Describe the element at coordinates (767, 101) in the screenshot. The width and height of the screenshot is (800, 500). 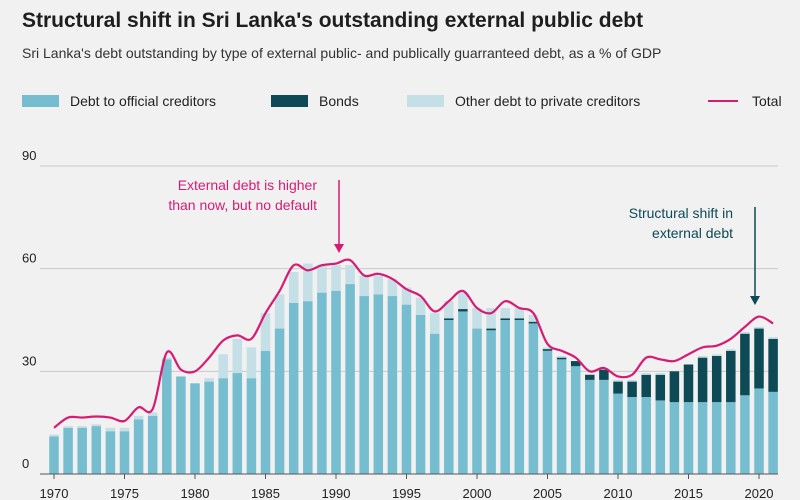
I see `legend-label-total: Total` at that location.